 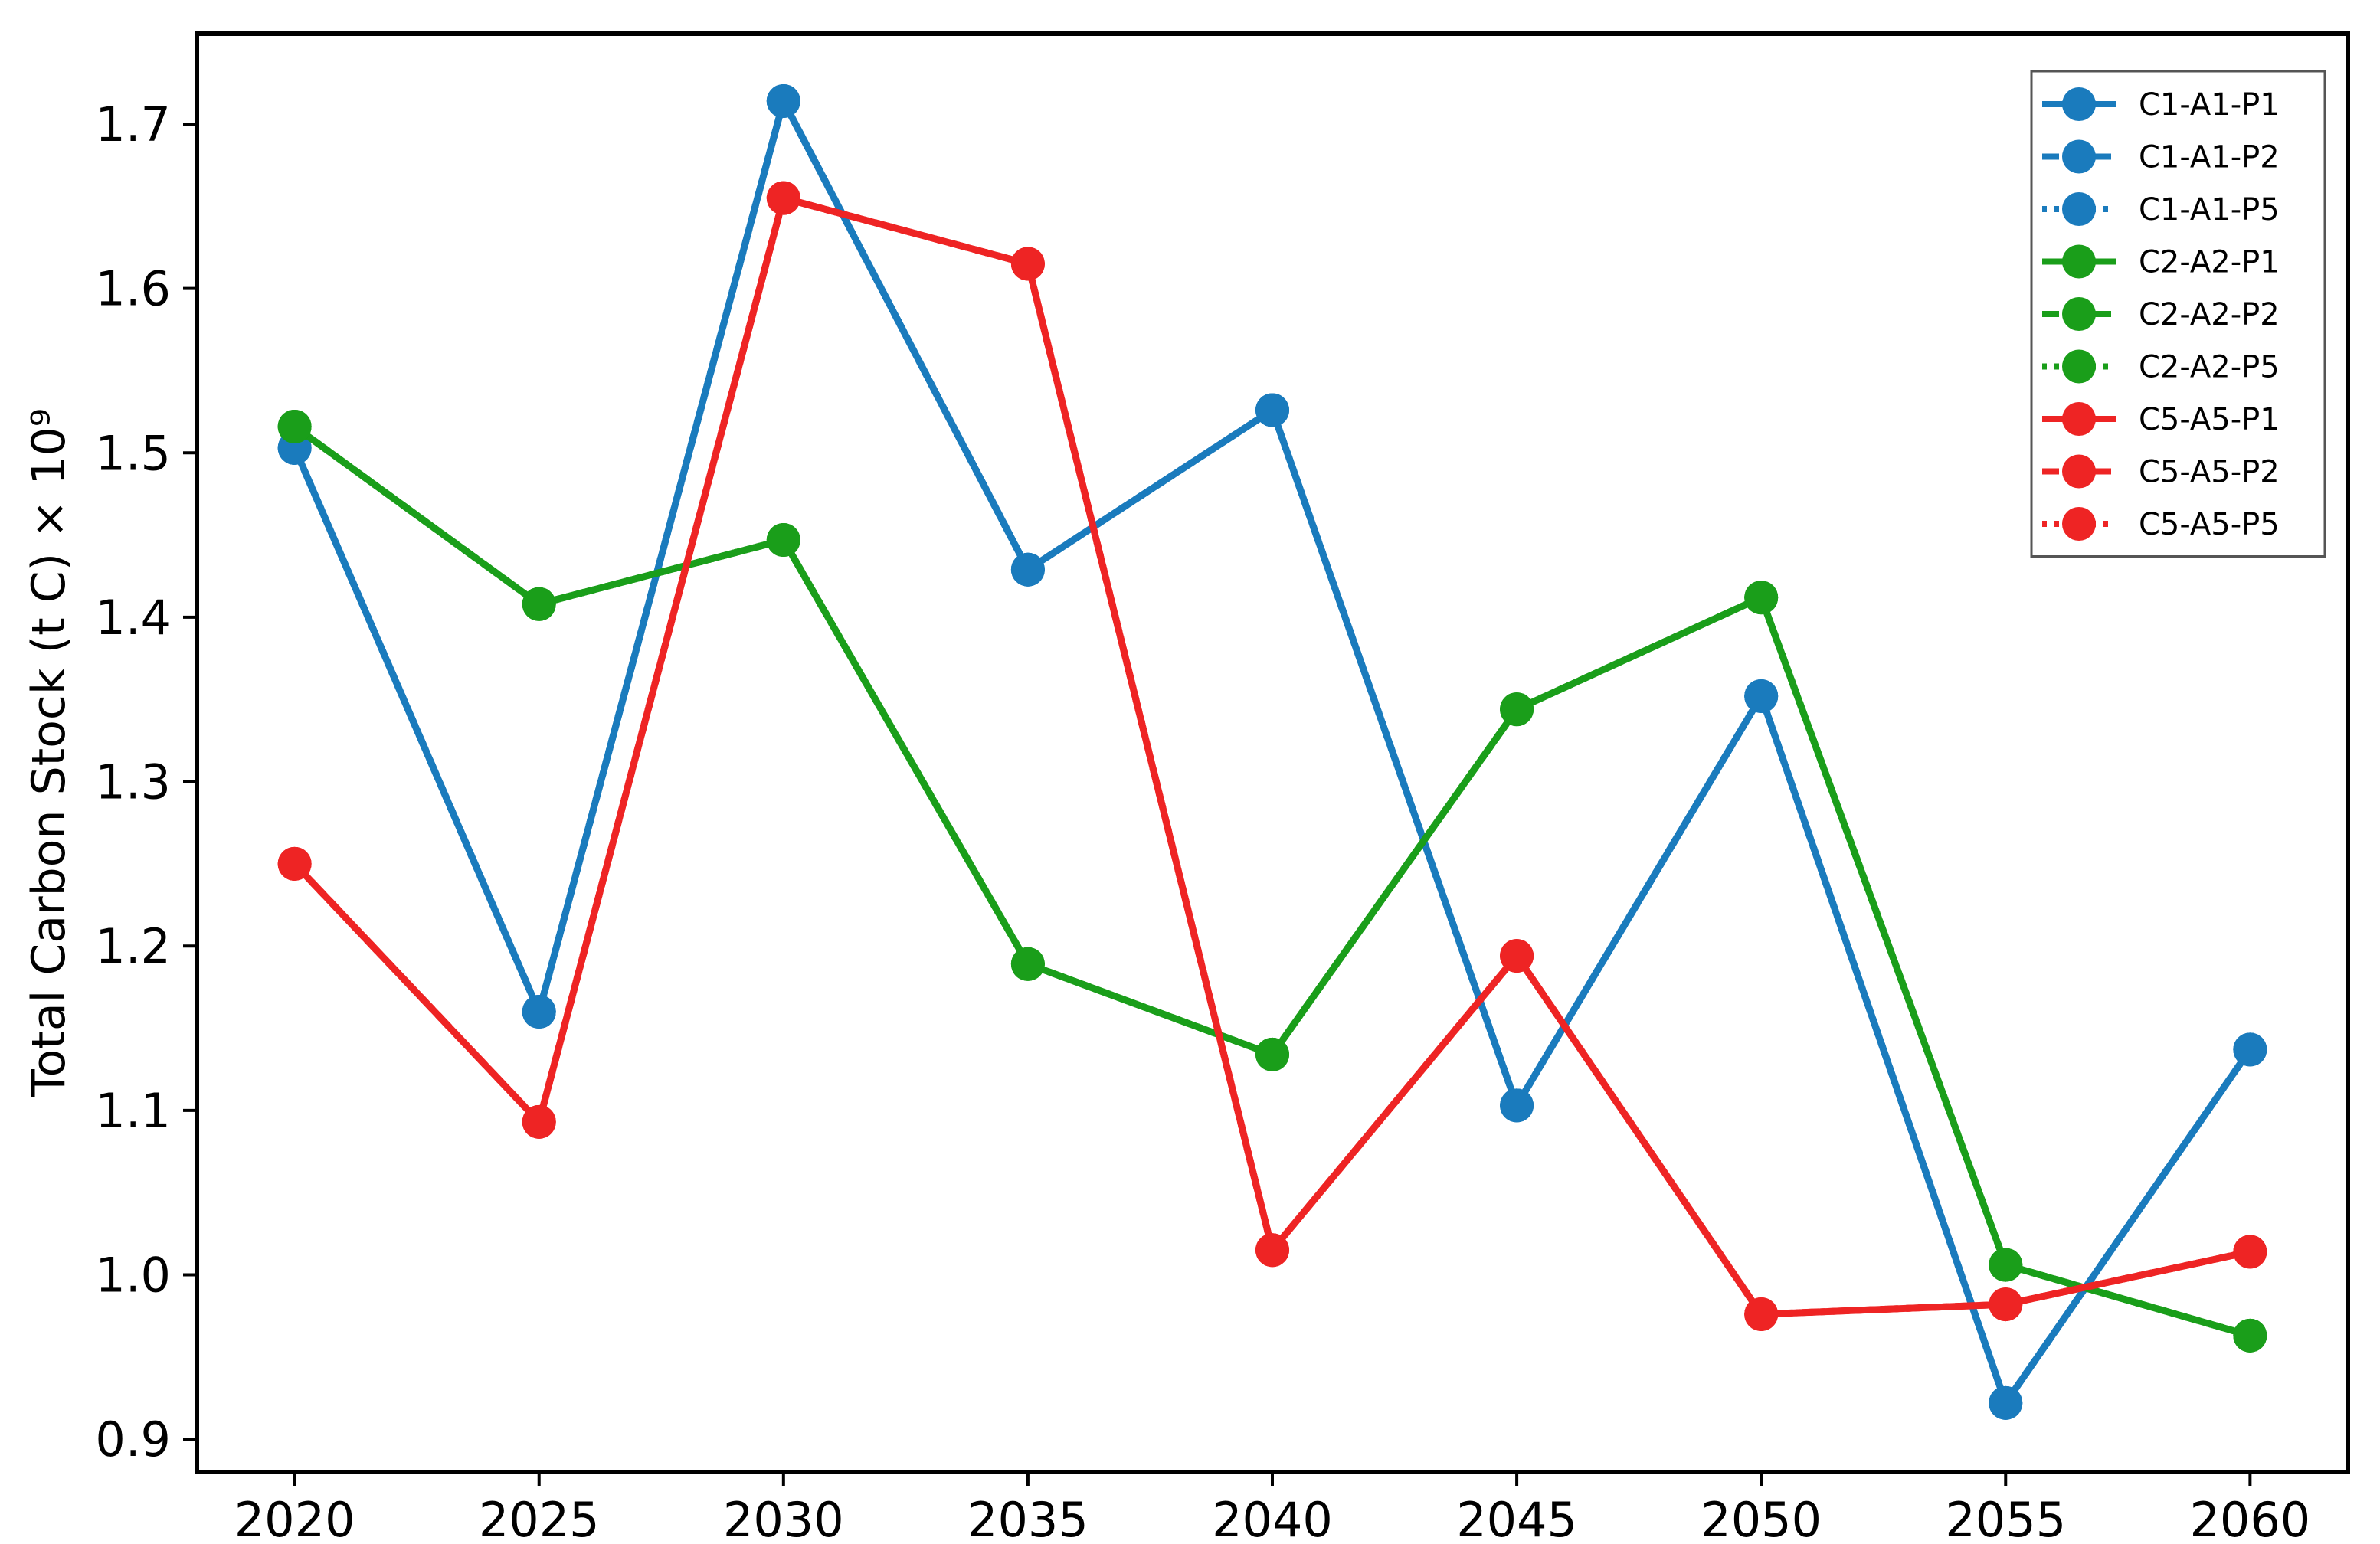 I want to click on legend-item: C2-A2-P2, so click(x=2161, y=315).